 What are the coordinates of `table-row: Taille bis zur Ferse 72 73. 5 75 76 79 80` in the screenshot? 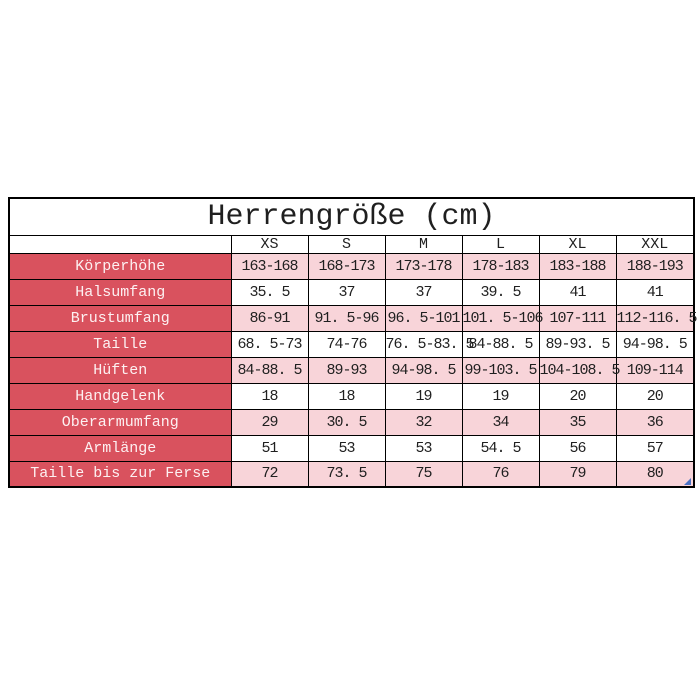 It's located at (351, 474).